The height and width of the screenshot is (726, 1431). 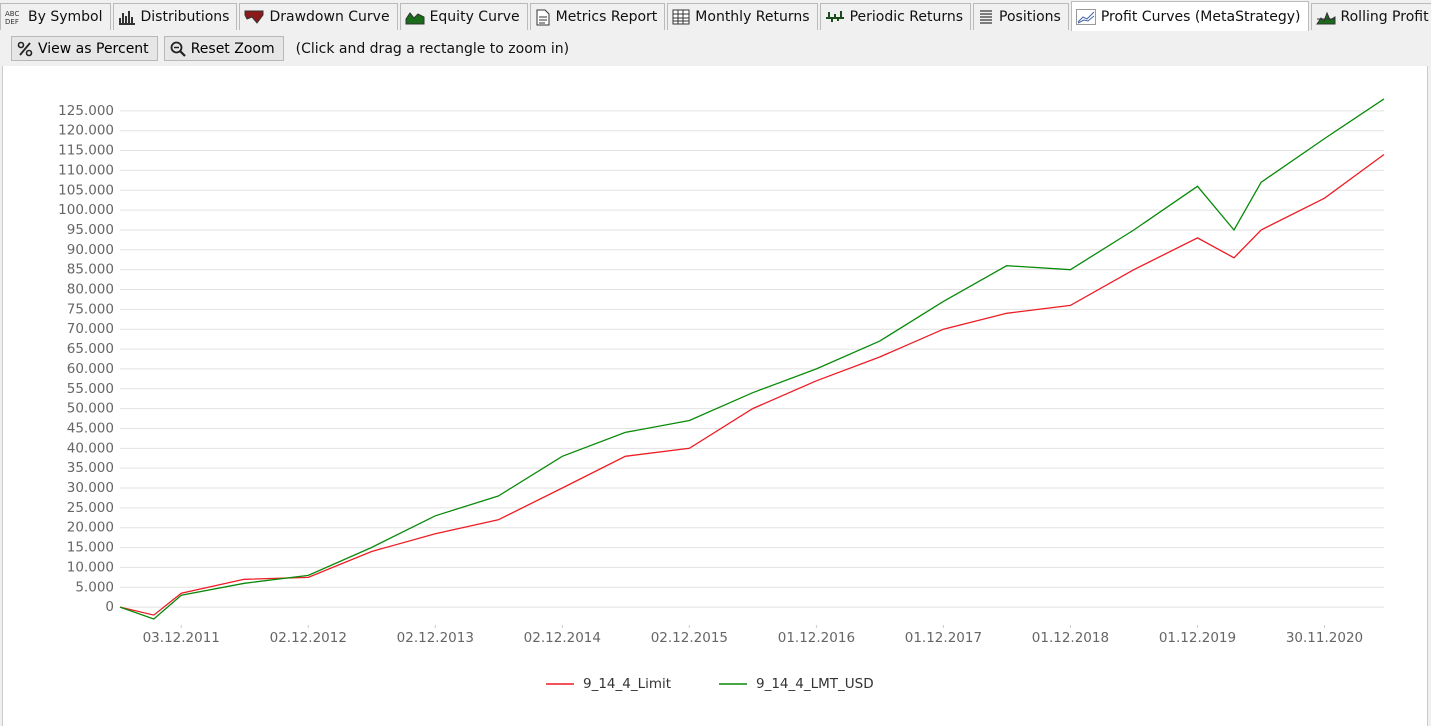 What do you see at coordinates (308, 638) in the screenshot?
I see `x-tick-label: 02.12.2012` at bounding box center [308, 638].